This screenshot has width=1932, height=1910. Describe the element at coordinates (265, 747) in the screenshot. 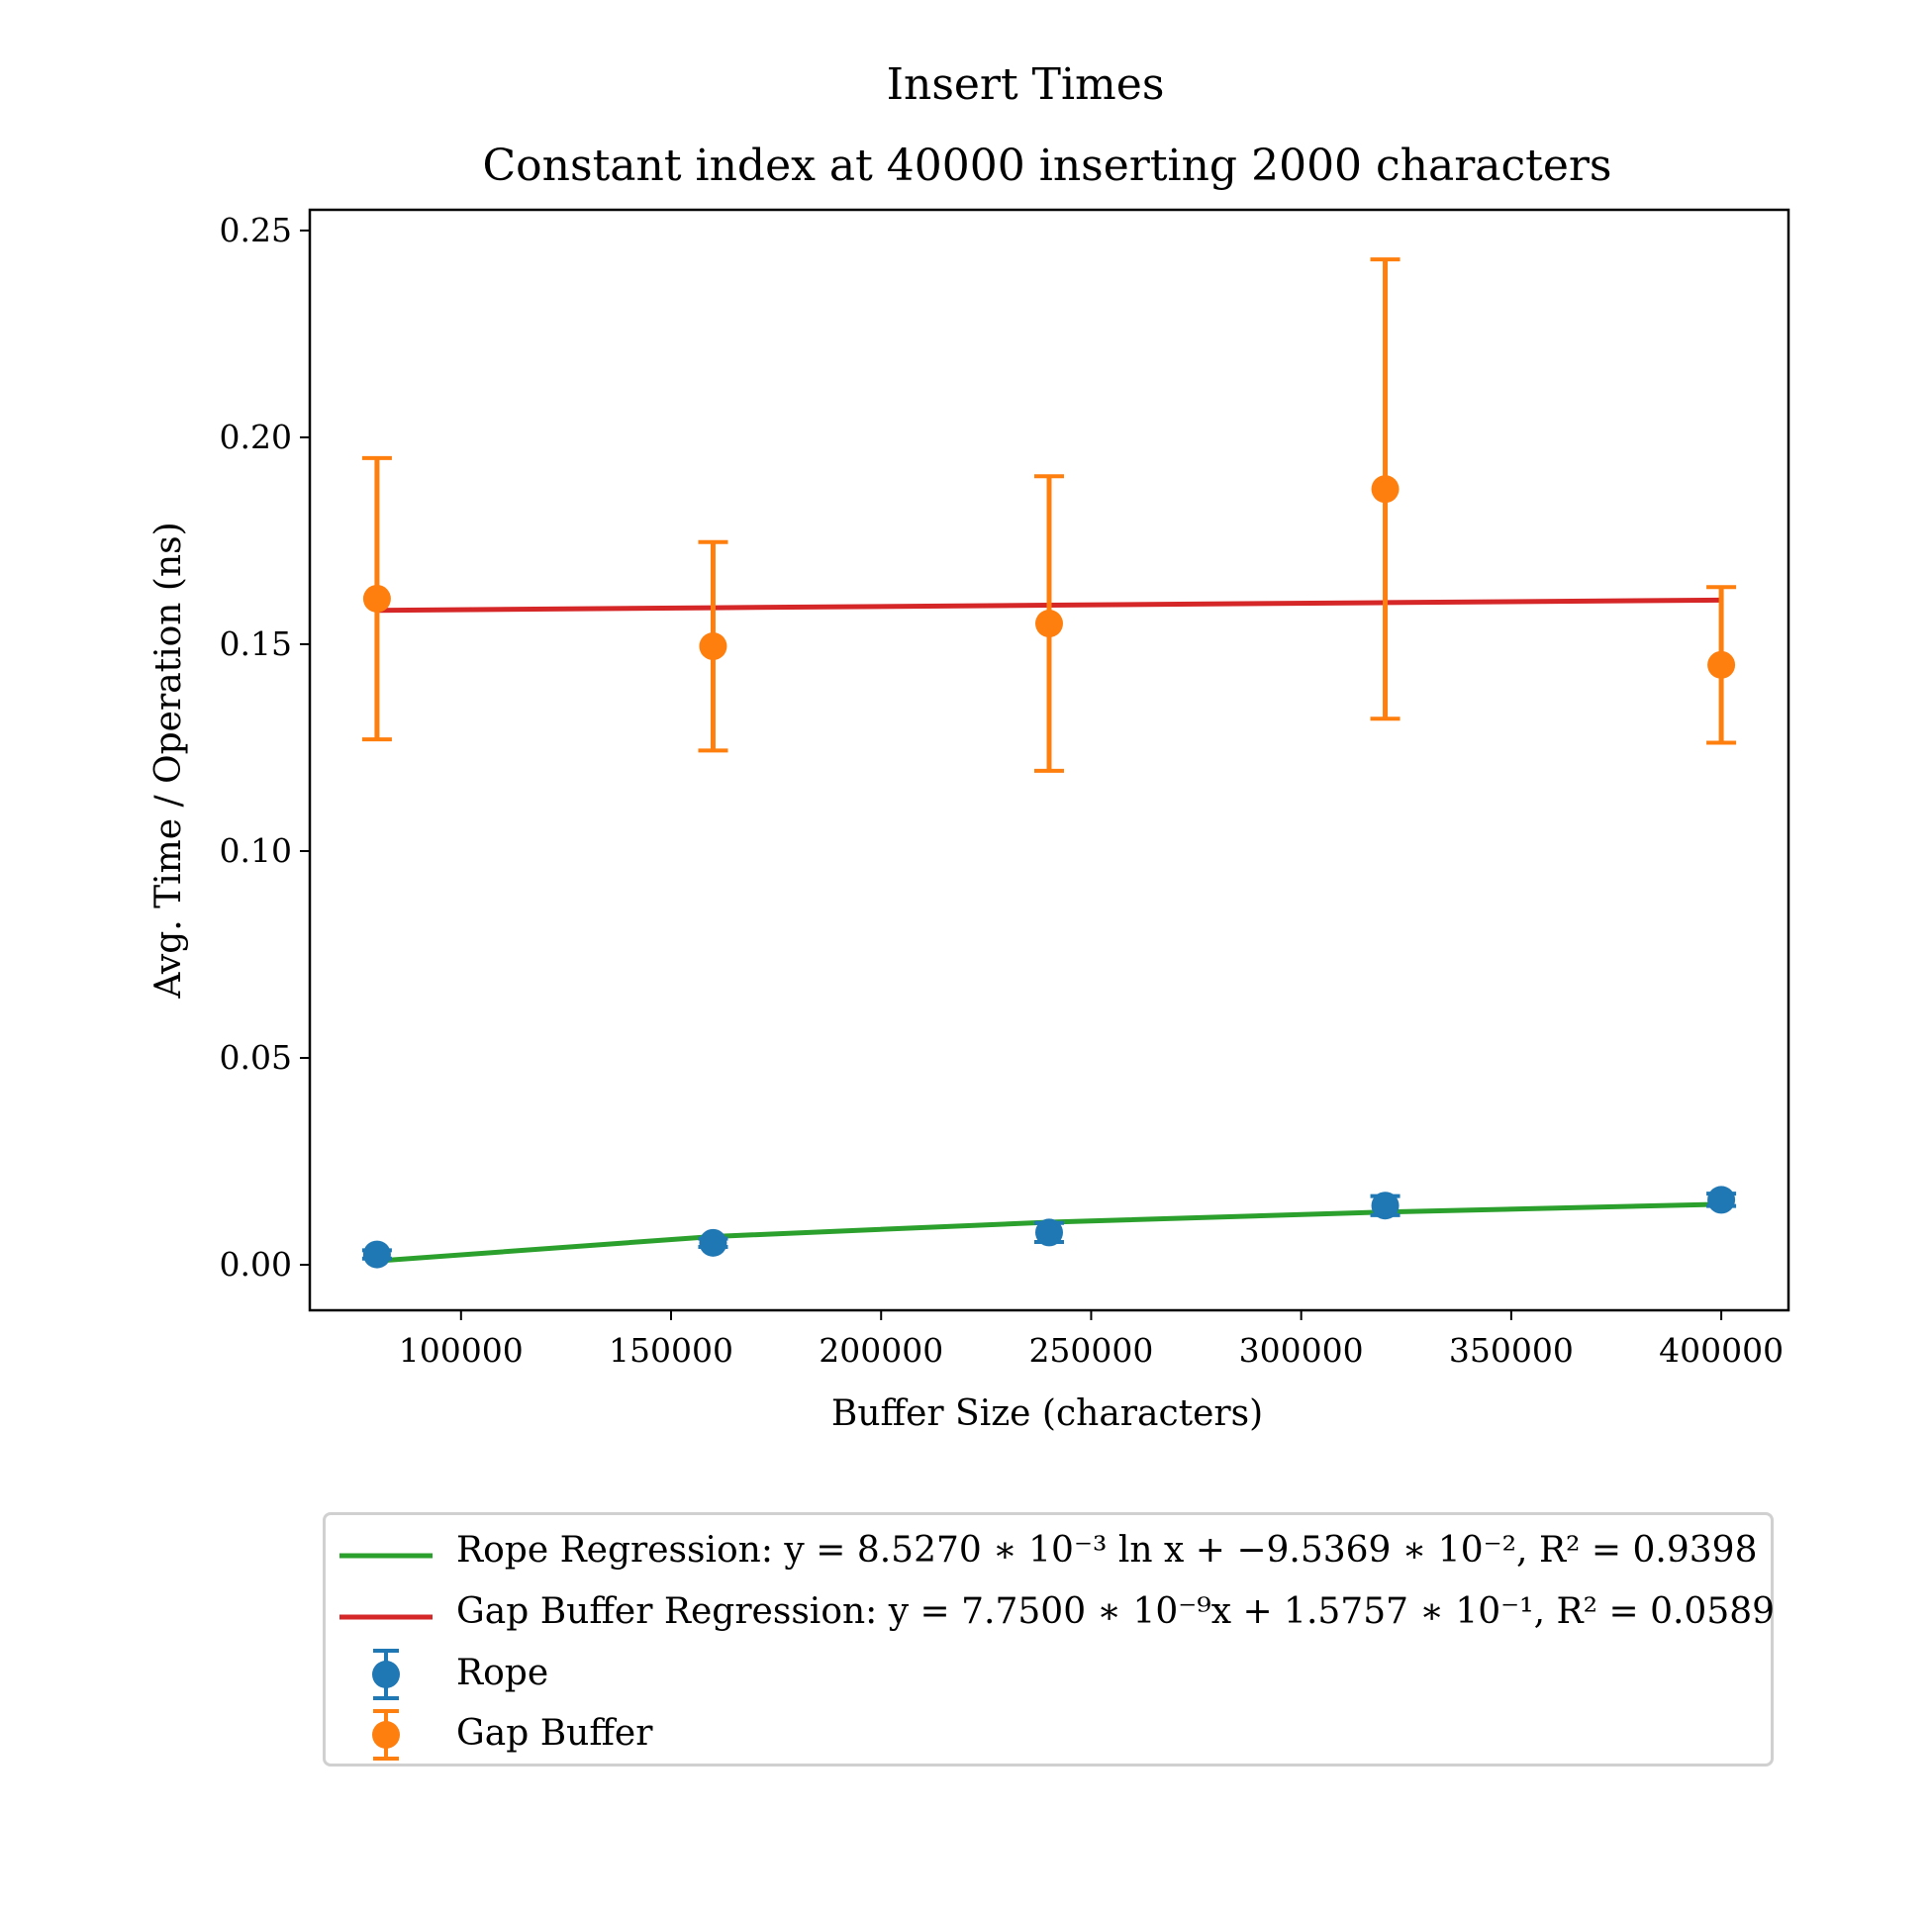

I see `y-axis: 0.00 0.05 0.10 0.15 0.20 0.25` at that location.